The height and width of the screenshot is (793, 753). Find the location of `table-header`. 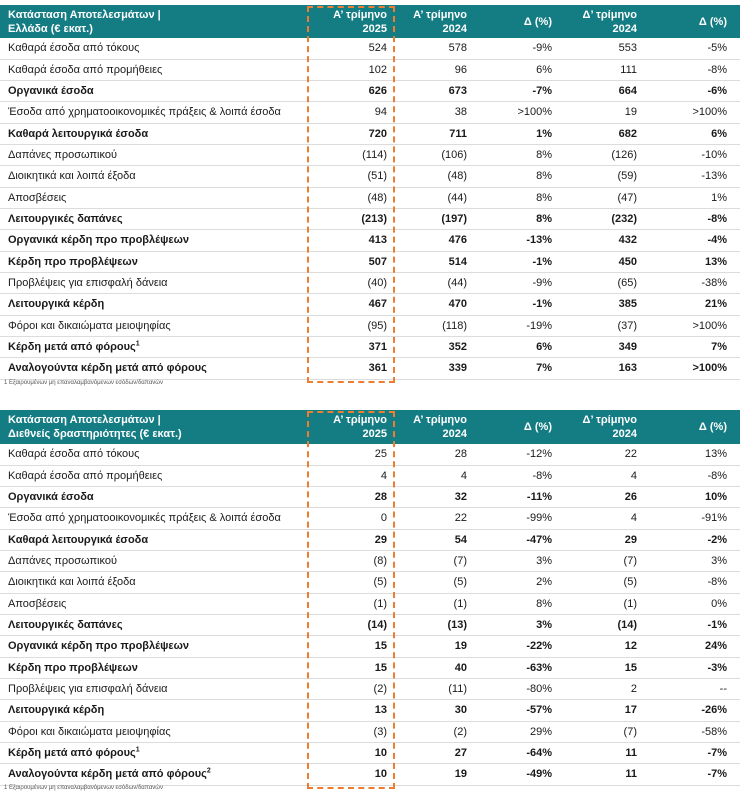

table-header is located at coordinates (370, 22).